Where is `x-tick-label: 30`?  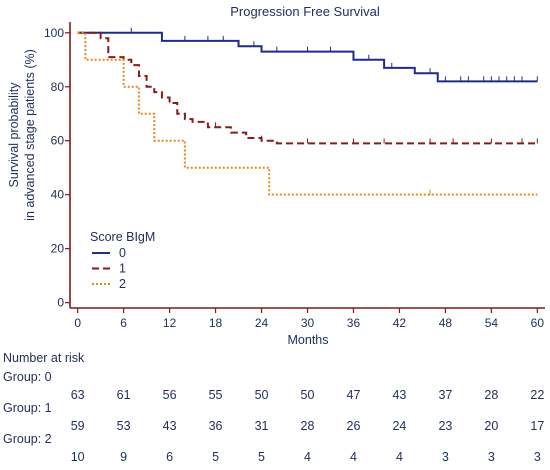
x-tick-label: 30 is located at coordinates (308, 323).